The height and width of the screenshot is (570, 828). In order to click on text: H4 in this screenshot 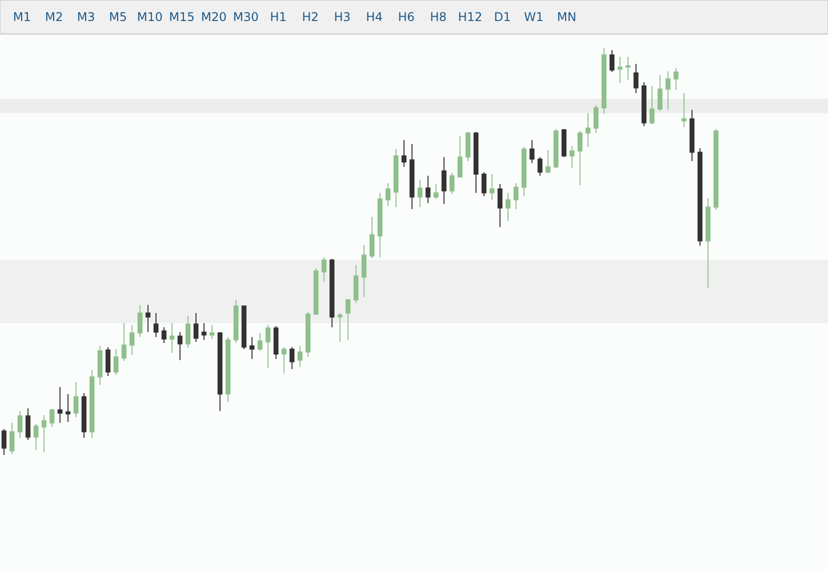, I will do `click(374, 17)`.